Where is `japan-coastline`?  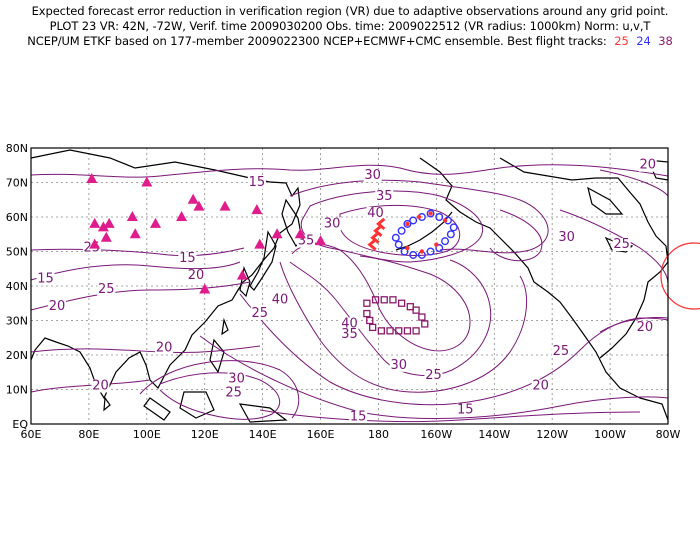 japan-coastline is located at coordinates (263, 260).